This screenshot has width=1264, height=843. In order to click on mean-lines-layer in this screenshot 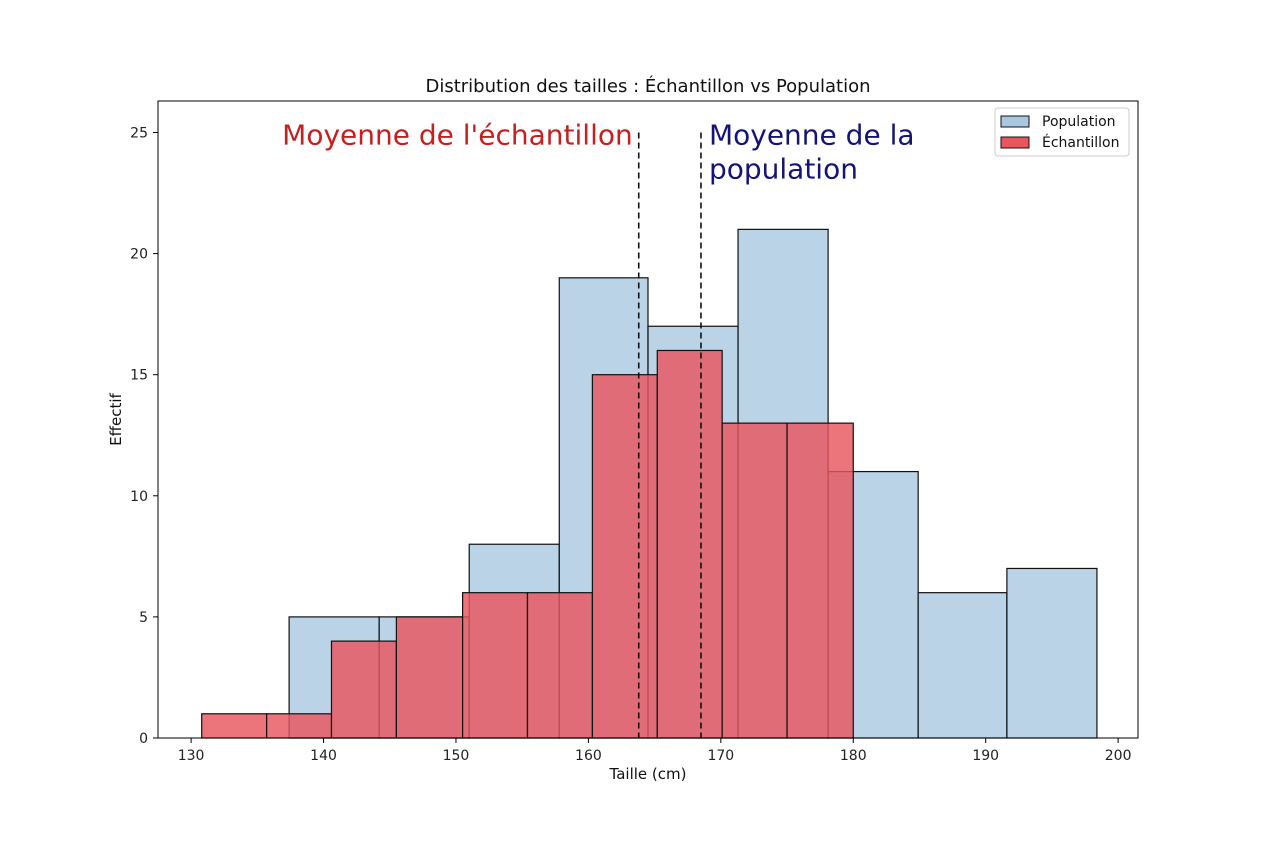, I will do `click(669, 435)`.